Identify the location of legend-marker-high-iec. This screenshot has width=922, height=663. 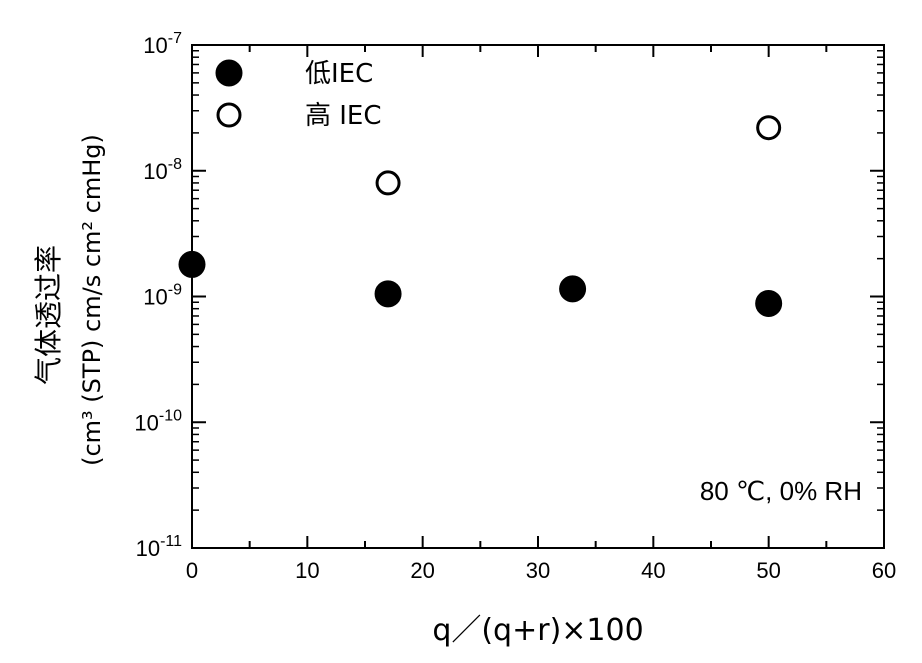
(229, 115).